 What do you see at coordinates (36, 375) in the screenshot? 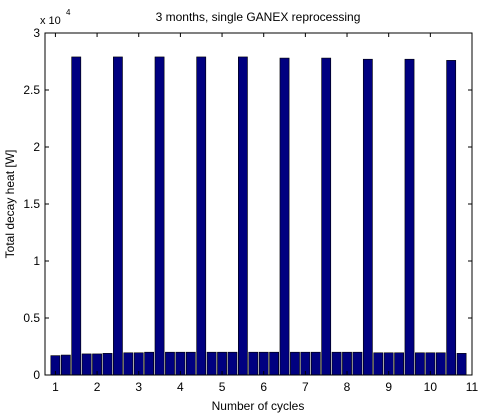
I see `y-tick-label: 0` at bounding box center [36, 375].